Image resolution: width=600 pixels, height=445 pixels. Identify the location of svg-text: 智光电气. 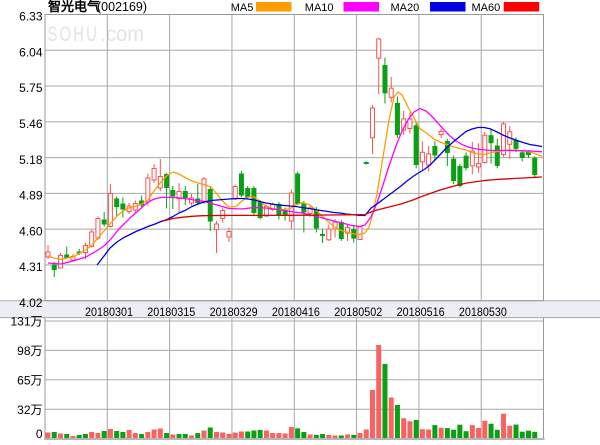
(74, 7).